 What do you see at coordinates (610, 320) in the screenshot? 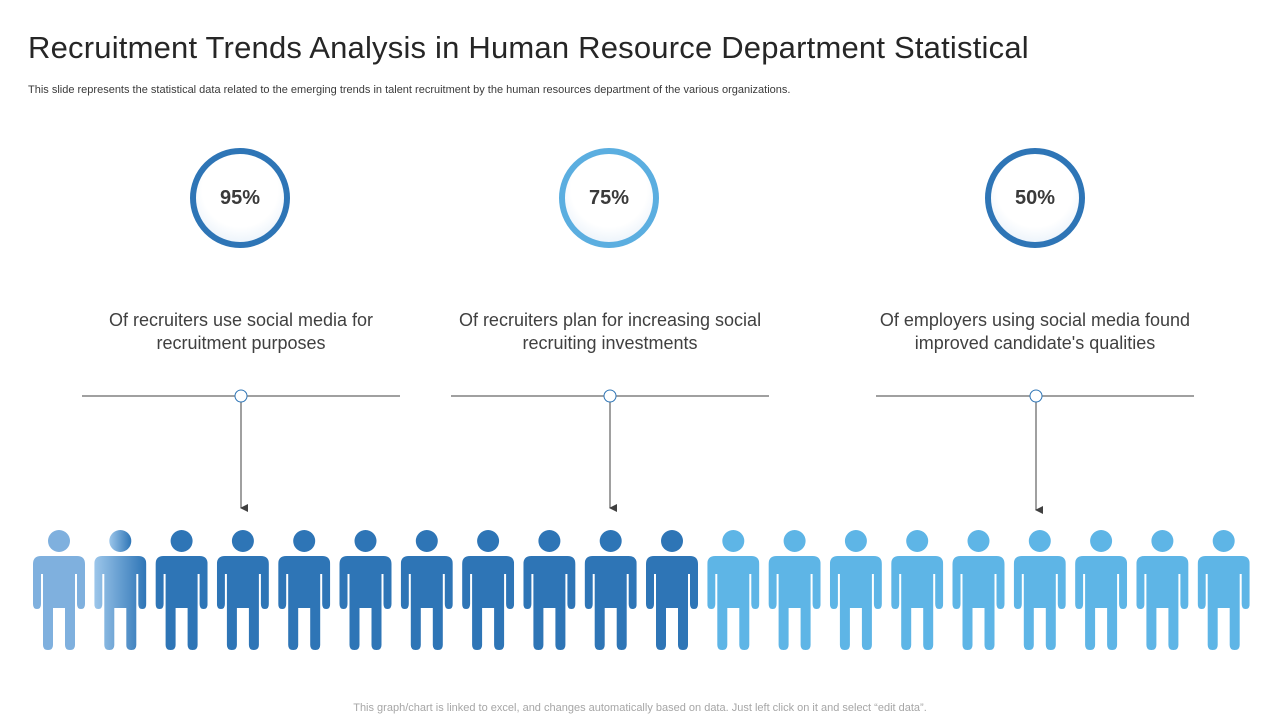
I see `stat-description-2-line1: Of recruiters plan for increasing social` at bounding box center [610, 320].